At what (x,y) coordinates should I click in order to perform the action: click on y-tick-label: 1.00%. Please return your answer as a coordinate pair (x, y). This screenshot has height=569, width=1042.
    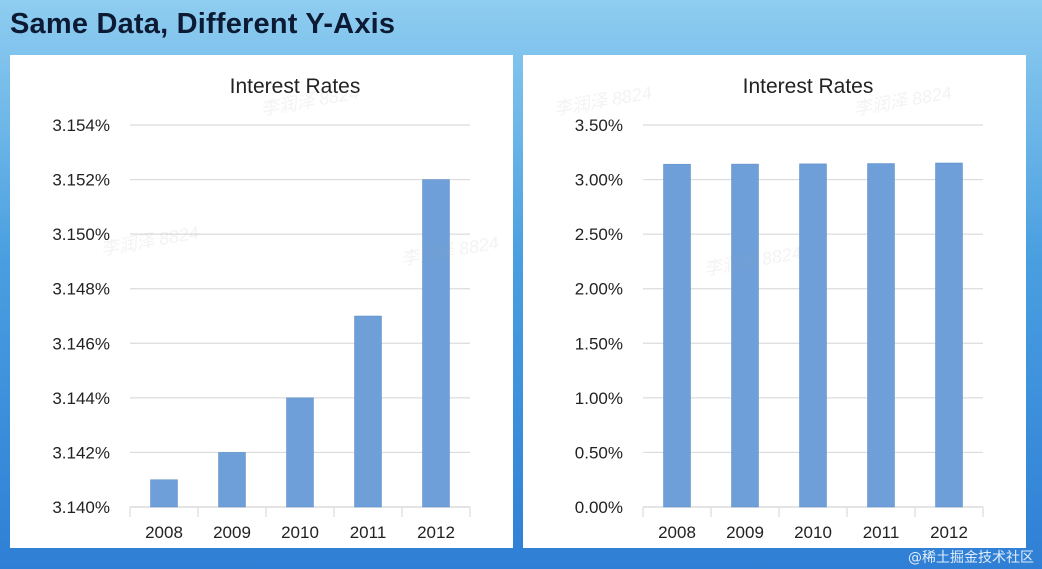
    Looking at the image, I should click on (599, 398).